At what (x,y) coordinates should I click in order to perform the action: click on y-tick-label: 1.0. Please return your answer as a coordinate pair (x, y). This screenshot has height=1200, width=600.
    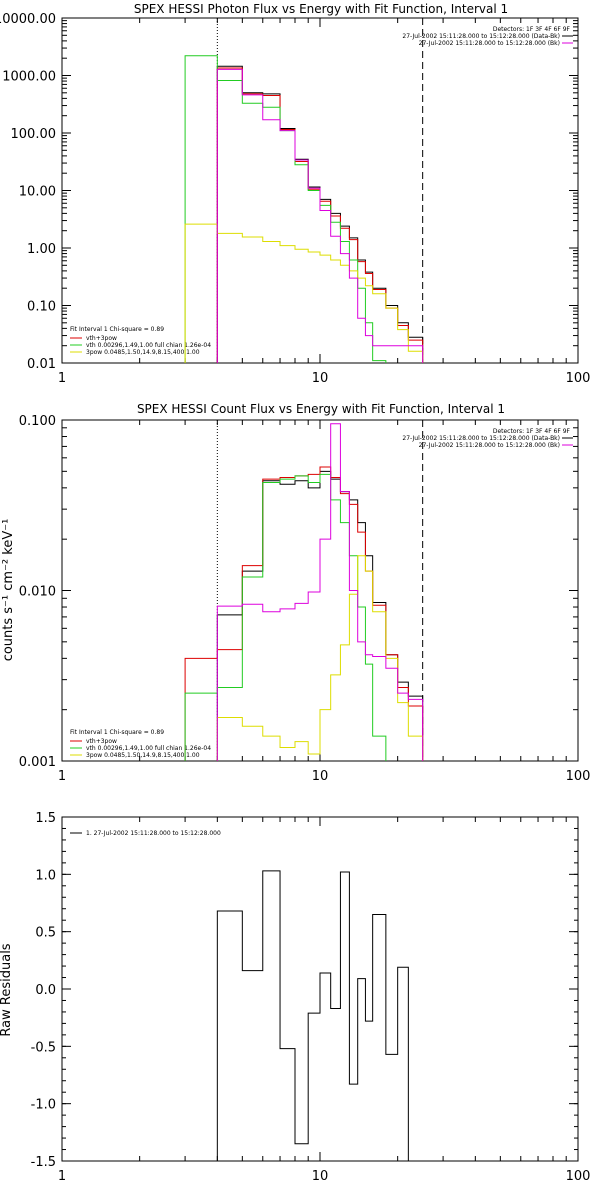
    Looking at the image, I should click on (45, 875).